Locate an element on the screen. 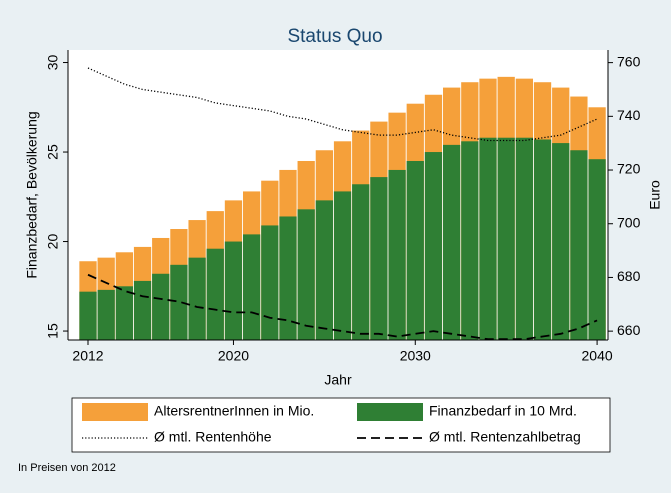 The width and height of the screenshot is (671, 493). y-tick-label: 30 is located at coordinates (53, 63).